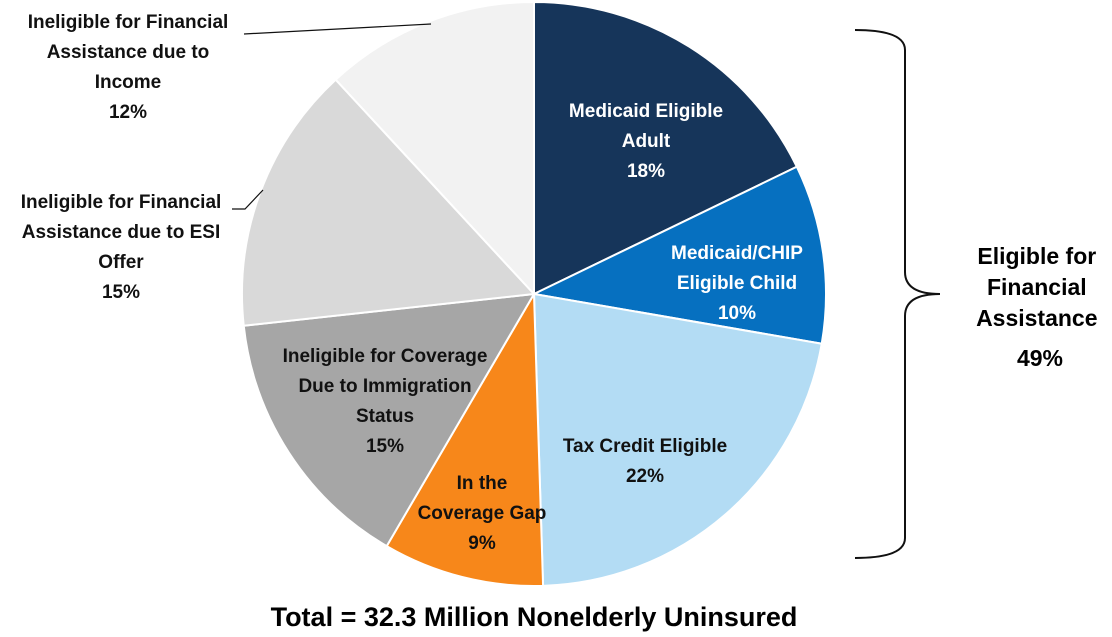  I want to click on slice-label-line: Offer, so click(121, 262).